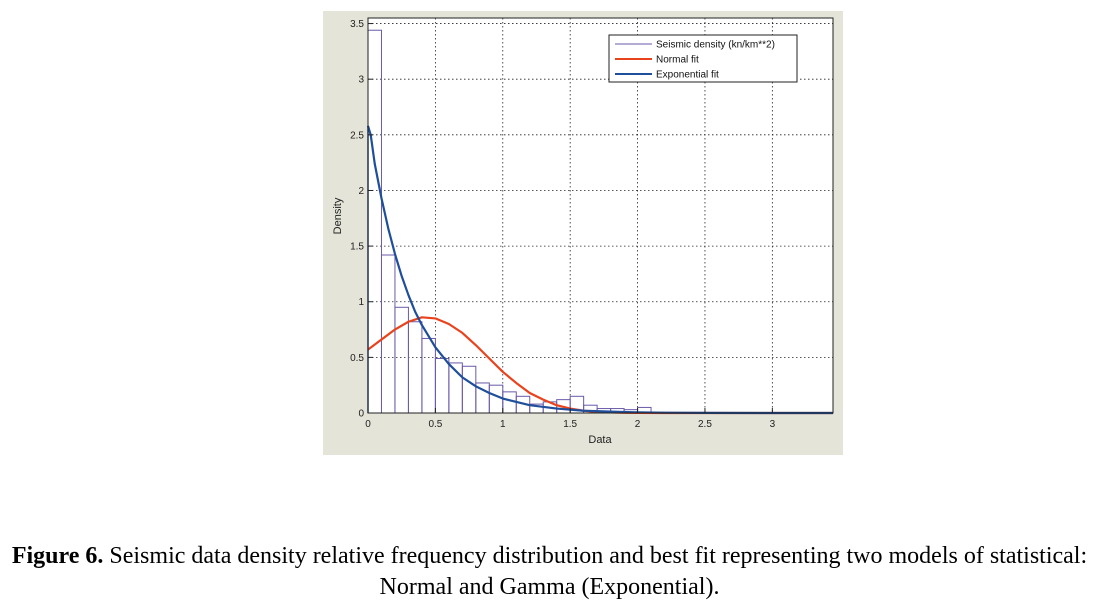 The height and width of the screenshot is (607, 1099). I want to click on x-tick-label: 0.5, so click(435, 424).